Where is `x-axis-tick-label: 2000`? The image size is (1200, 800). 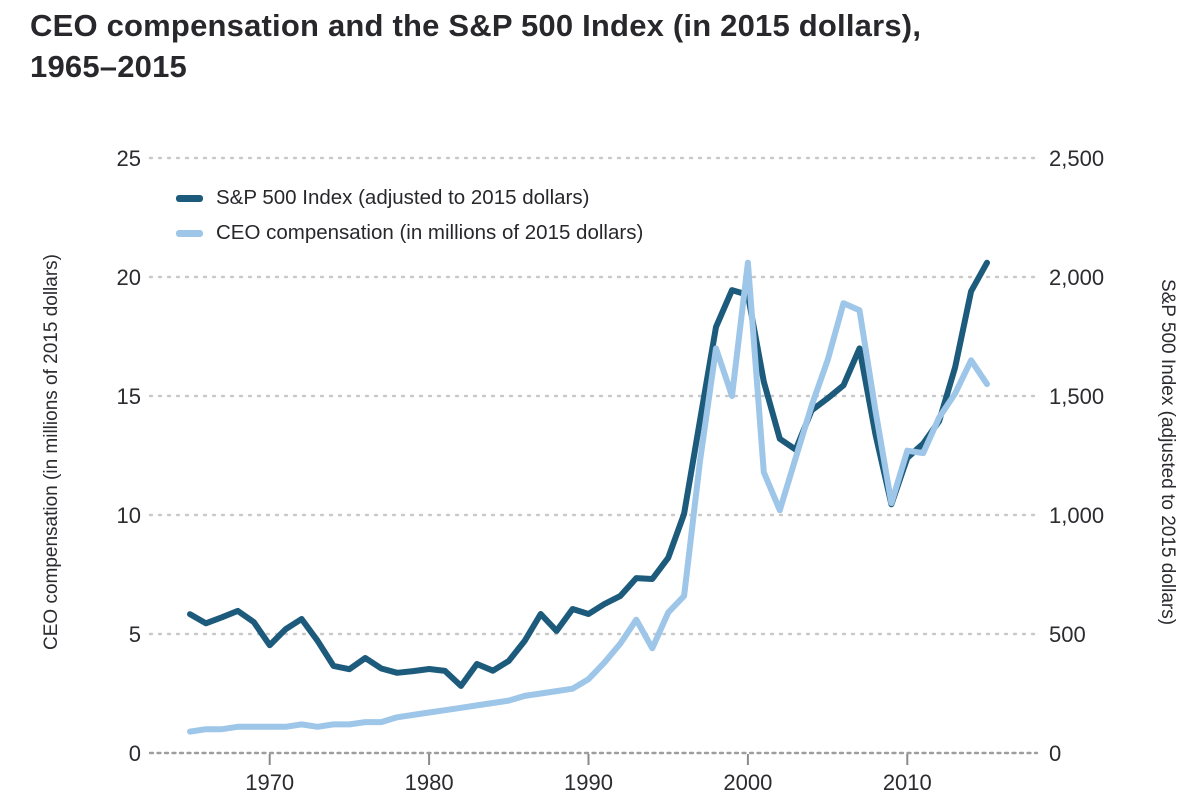 x-axis-tick-label: 2000 is located at coordinates (747, 782).